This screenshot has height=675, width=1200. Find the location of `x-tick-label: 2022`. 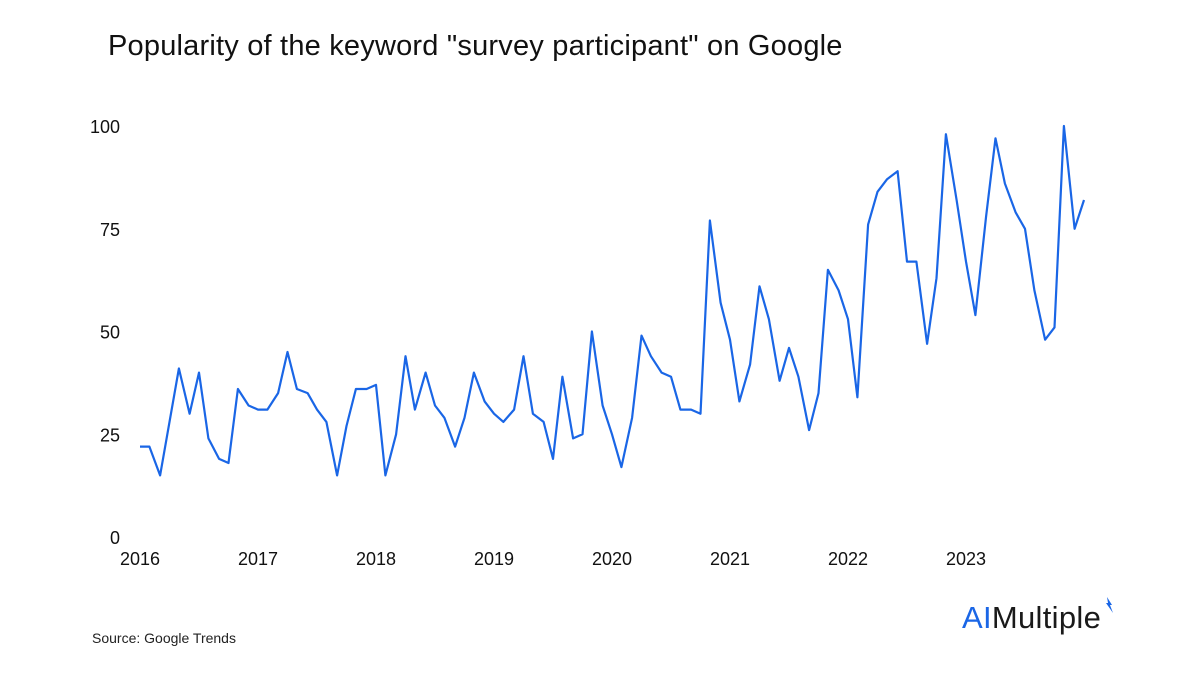

x-tick-label: 2022 is located at coordinates (848, 559).